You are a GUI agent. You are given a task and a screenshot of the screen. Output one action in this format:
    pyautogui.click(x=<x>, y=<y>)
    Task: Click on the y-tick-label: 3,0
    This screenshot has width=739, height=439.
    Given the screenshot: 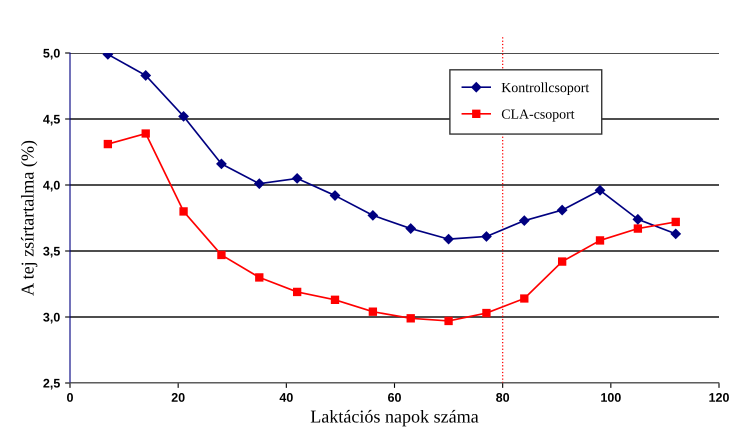 What is the action you would take?
    pyautogui.click(x=51, y=318)
    